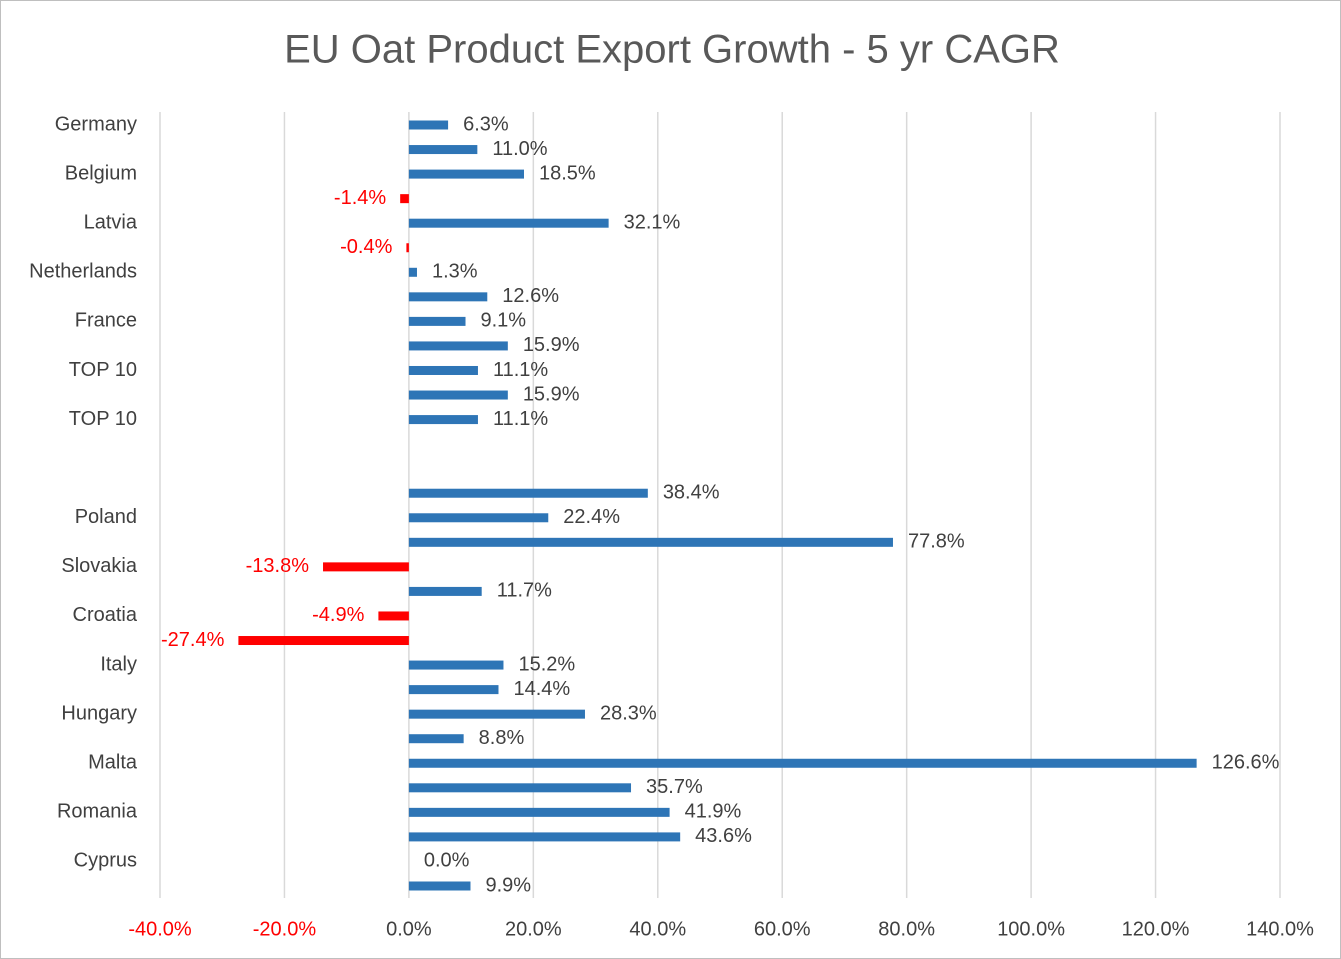  Describe the element at coordinates (782, 929) in the screenshot. I see `x-tick-label: 60.0%` at that location.